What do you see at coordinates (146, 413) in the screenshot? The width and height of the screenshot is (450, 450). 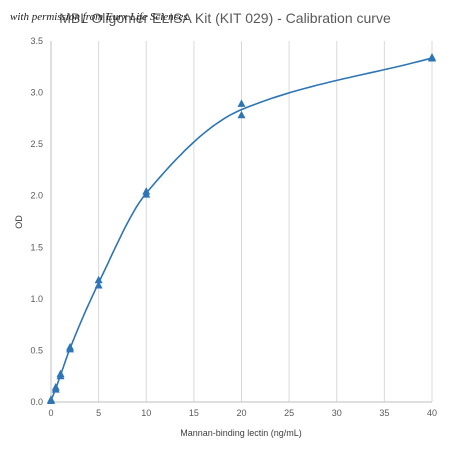 I see `x-tick-label: 10` at bounding box center [146, 413].